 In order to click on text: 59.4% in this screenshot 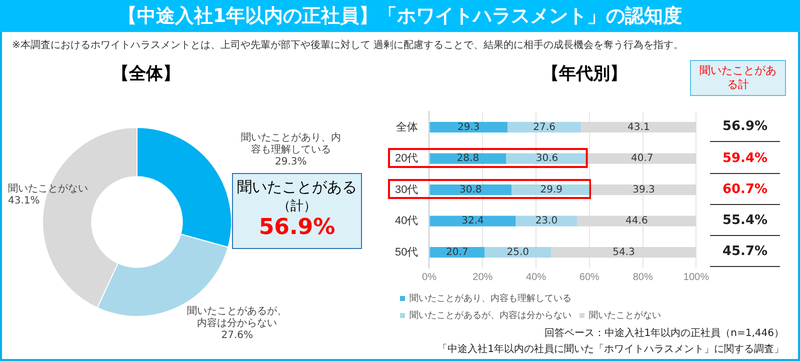, I will do `click(745, 159)`.